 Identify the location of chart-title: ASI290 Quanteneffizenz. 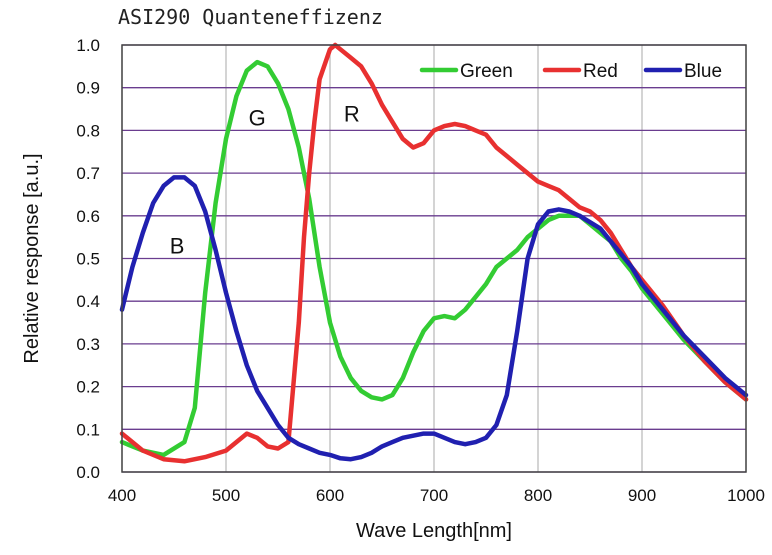
(250, 17).